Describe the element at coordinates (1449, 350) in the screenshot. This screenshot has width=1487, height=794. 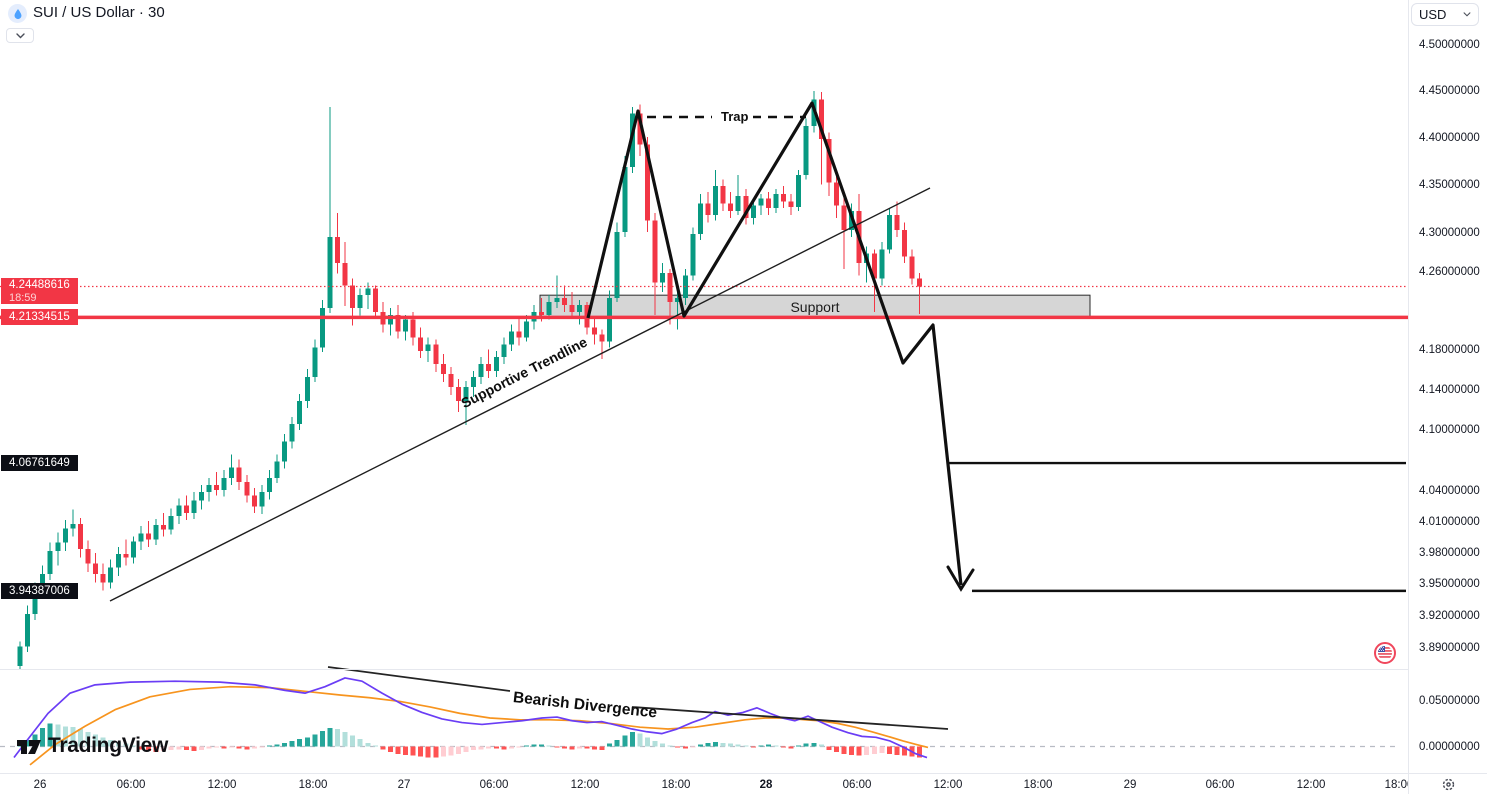
I see `price-tick: 4.18000000` at that location.